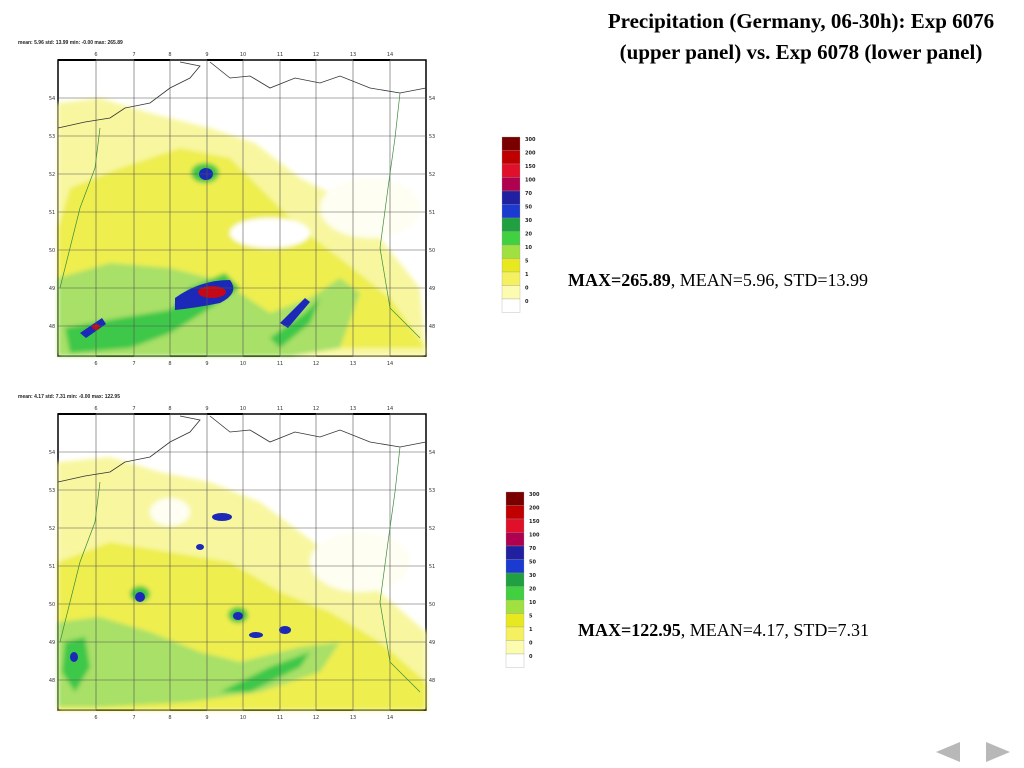 Image resolution: width=1024 pixels, height=768 pixels. I want to click on legend-label: 10, so click(528, 248).